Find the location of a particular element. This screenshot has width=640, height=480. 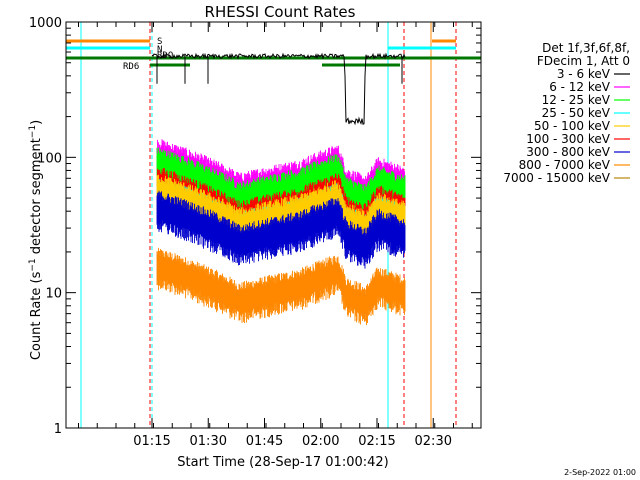

series-800_7000keV-line is located at coordinates (281, 286).